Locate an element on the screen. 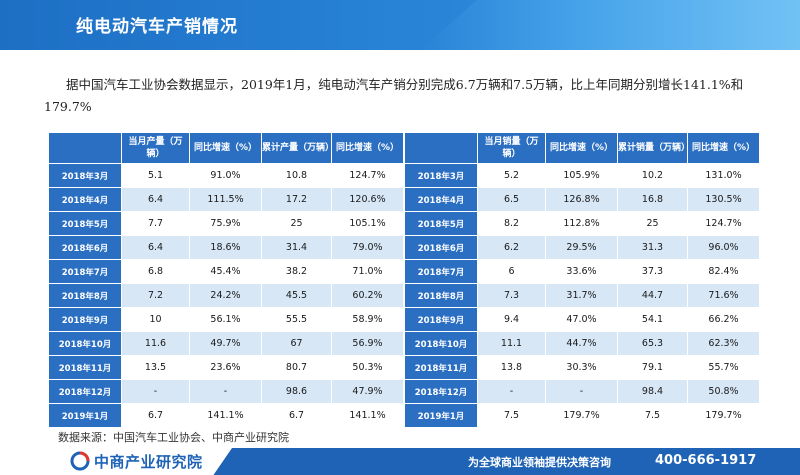  table-row: 2018年12月 - -98.6 47.9% is located at coordinates (226, 391).